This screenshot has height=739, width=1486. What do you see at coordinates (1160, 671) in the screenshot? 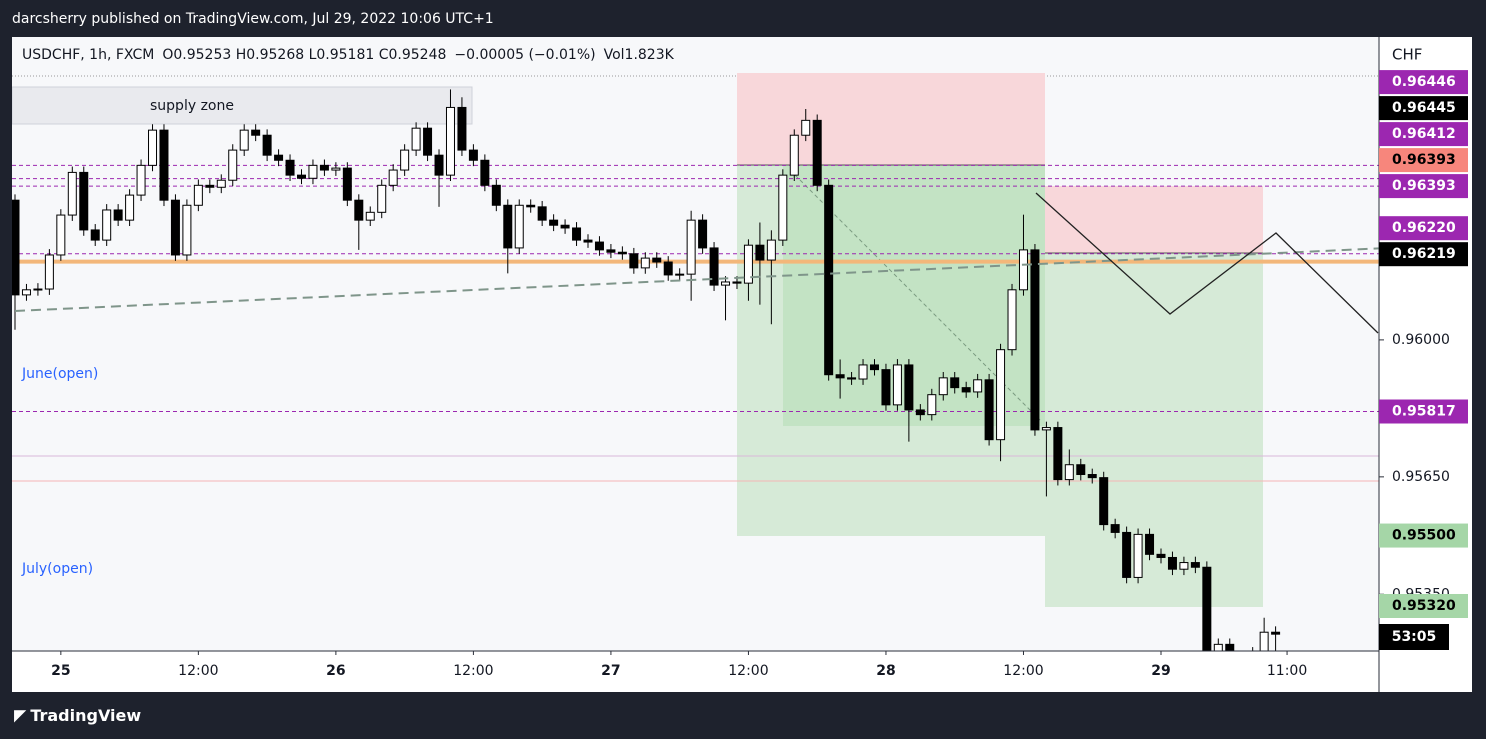
I see `x-tick-label: 29` at bounding box center [1160, 671].